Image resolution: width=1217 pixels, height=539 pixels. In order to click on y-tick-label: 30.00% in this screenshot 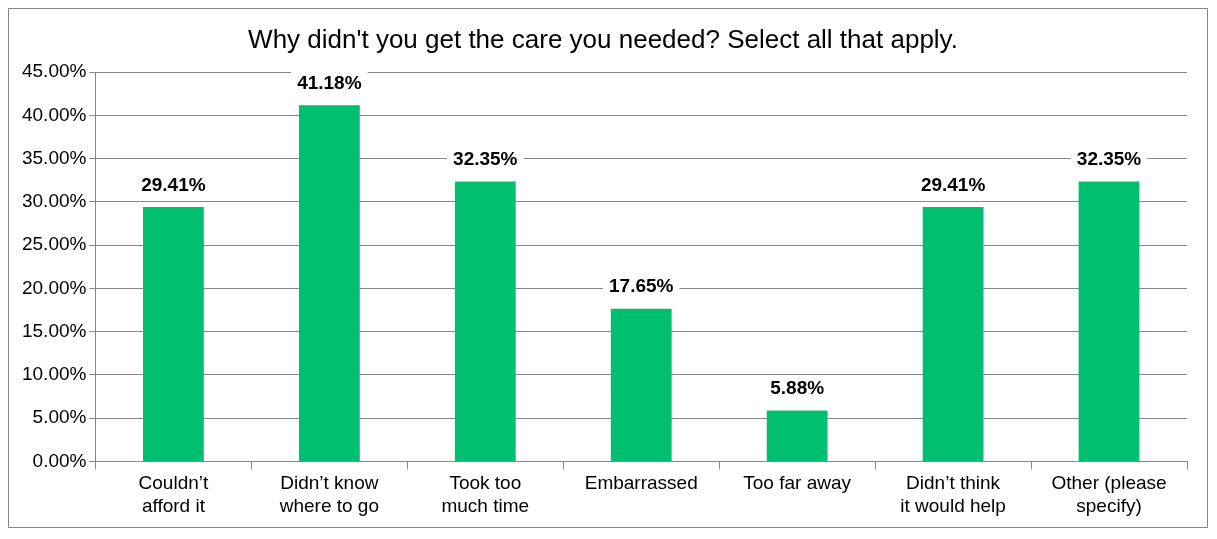, I will do `click(54, 201)`.